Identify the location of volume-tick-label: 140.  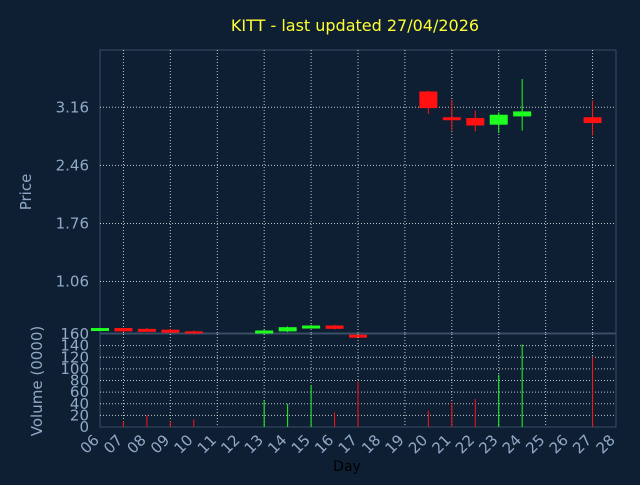
(74, 346).